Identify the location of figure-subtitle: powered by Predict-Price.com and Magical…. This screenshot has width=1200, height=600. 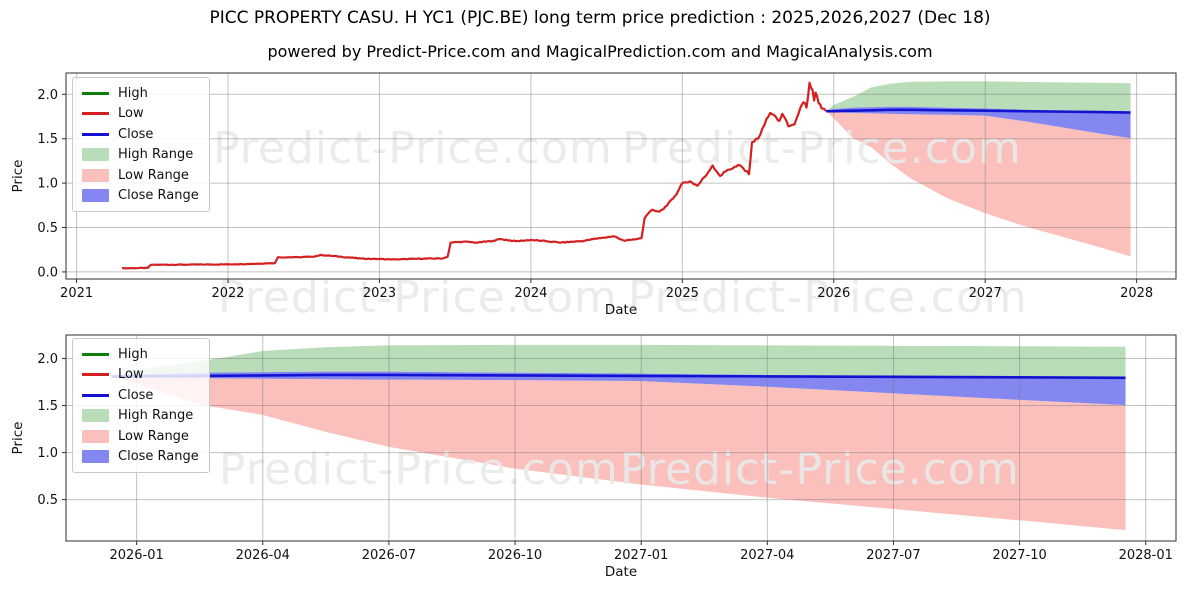
(600, 51).